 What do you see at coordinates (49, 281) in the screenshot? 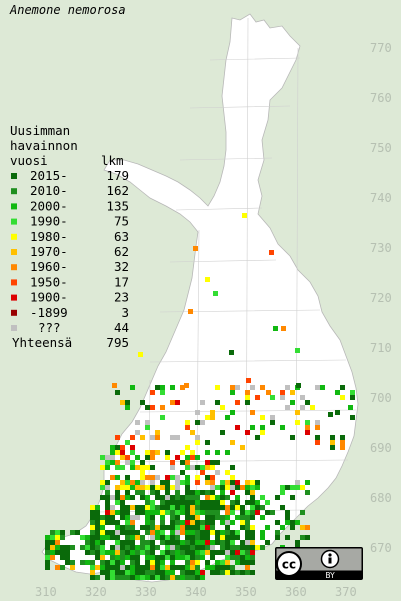
I see `legend-row-label: 1950-` at bounding box center [49, 281].